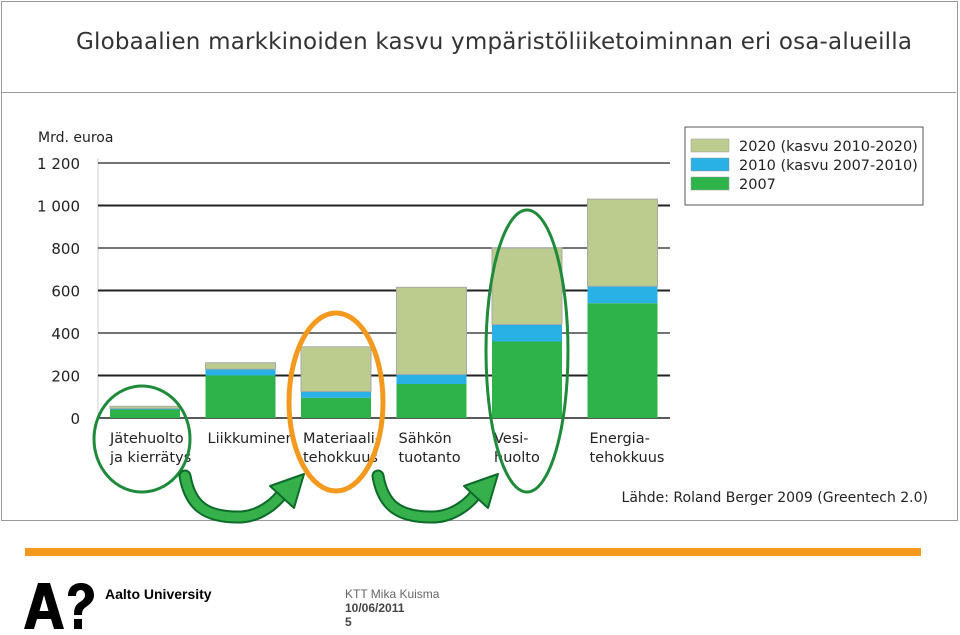  I want to click on y-tick-label: 0, so click(75, 419).